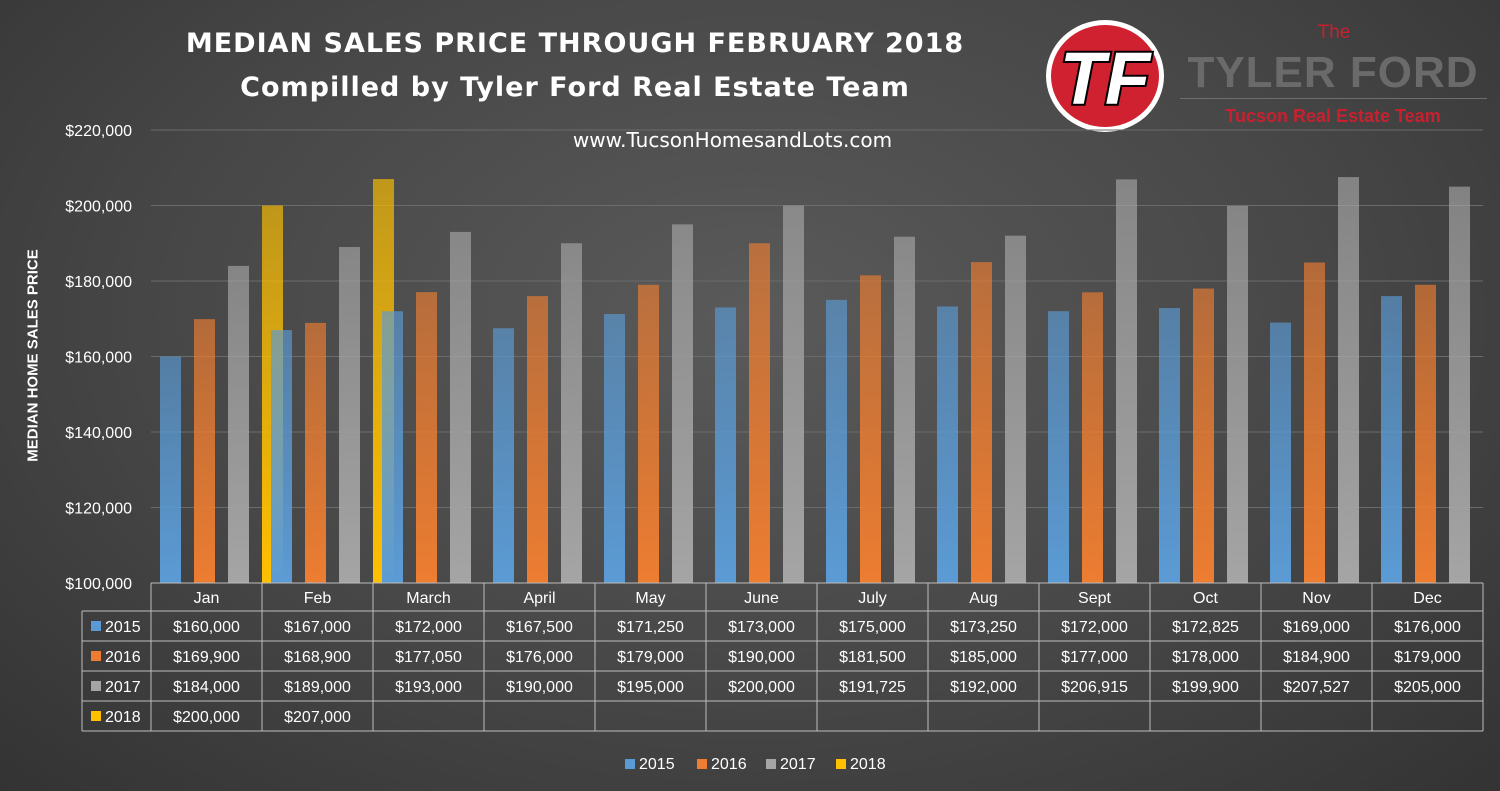  What do you see at coordinates (317, 687) in the screenshot?
I see `data-label: $189,000` at bounding box center [317, 687].